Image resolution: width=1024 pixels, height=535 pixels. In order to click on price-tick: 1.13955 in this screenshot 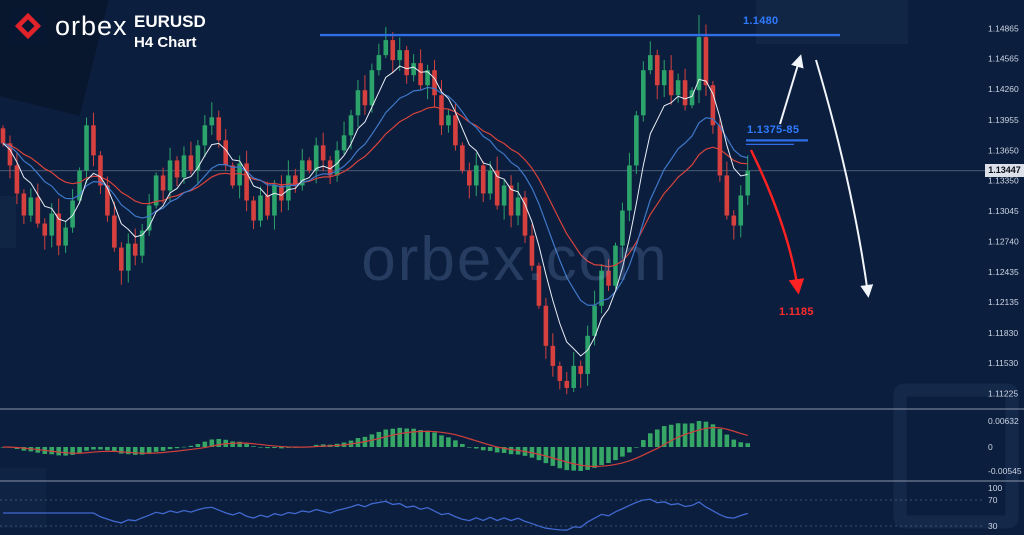, I will do `click(1003, 120)`.